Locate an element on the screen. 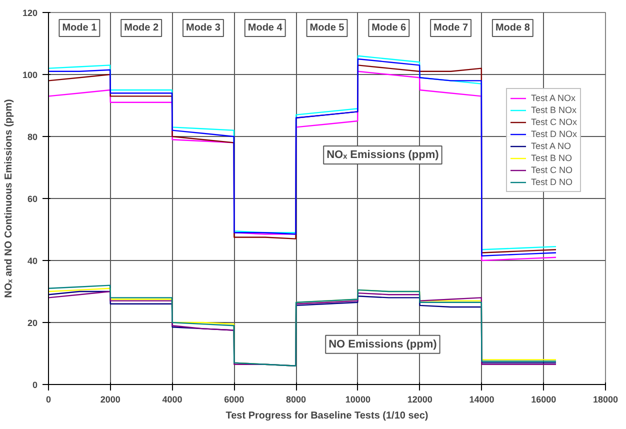 The image size is (626, 429). x-tick-label: 12000 is located at coordinates (419, 399).